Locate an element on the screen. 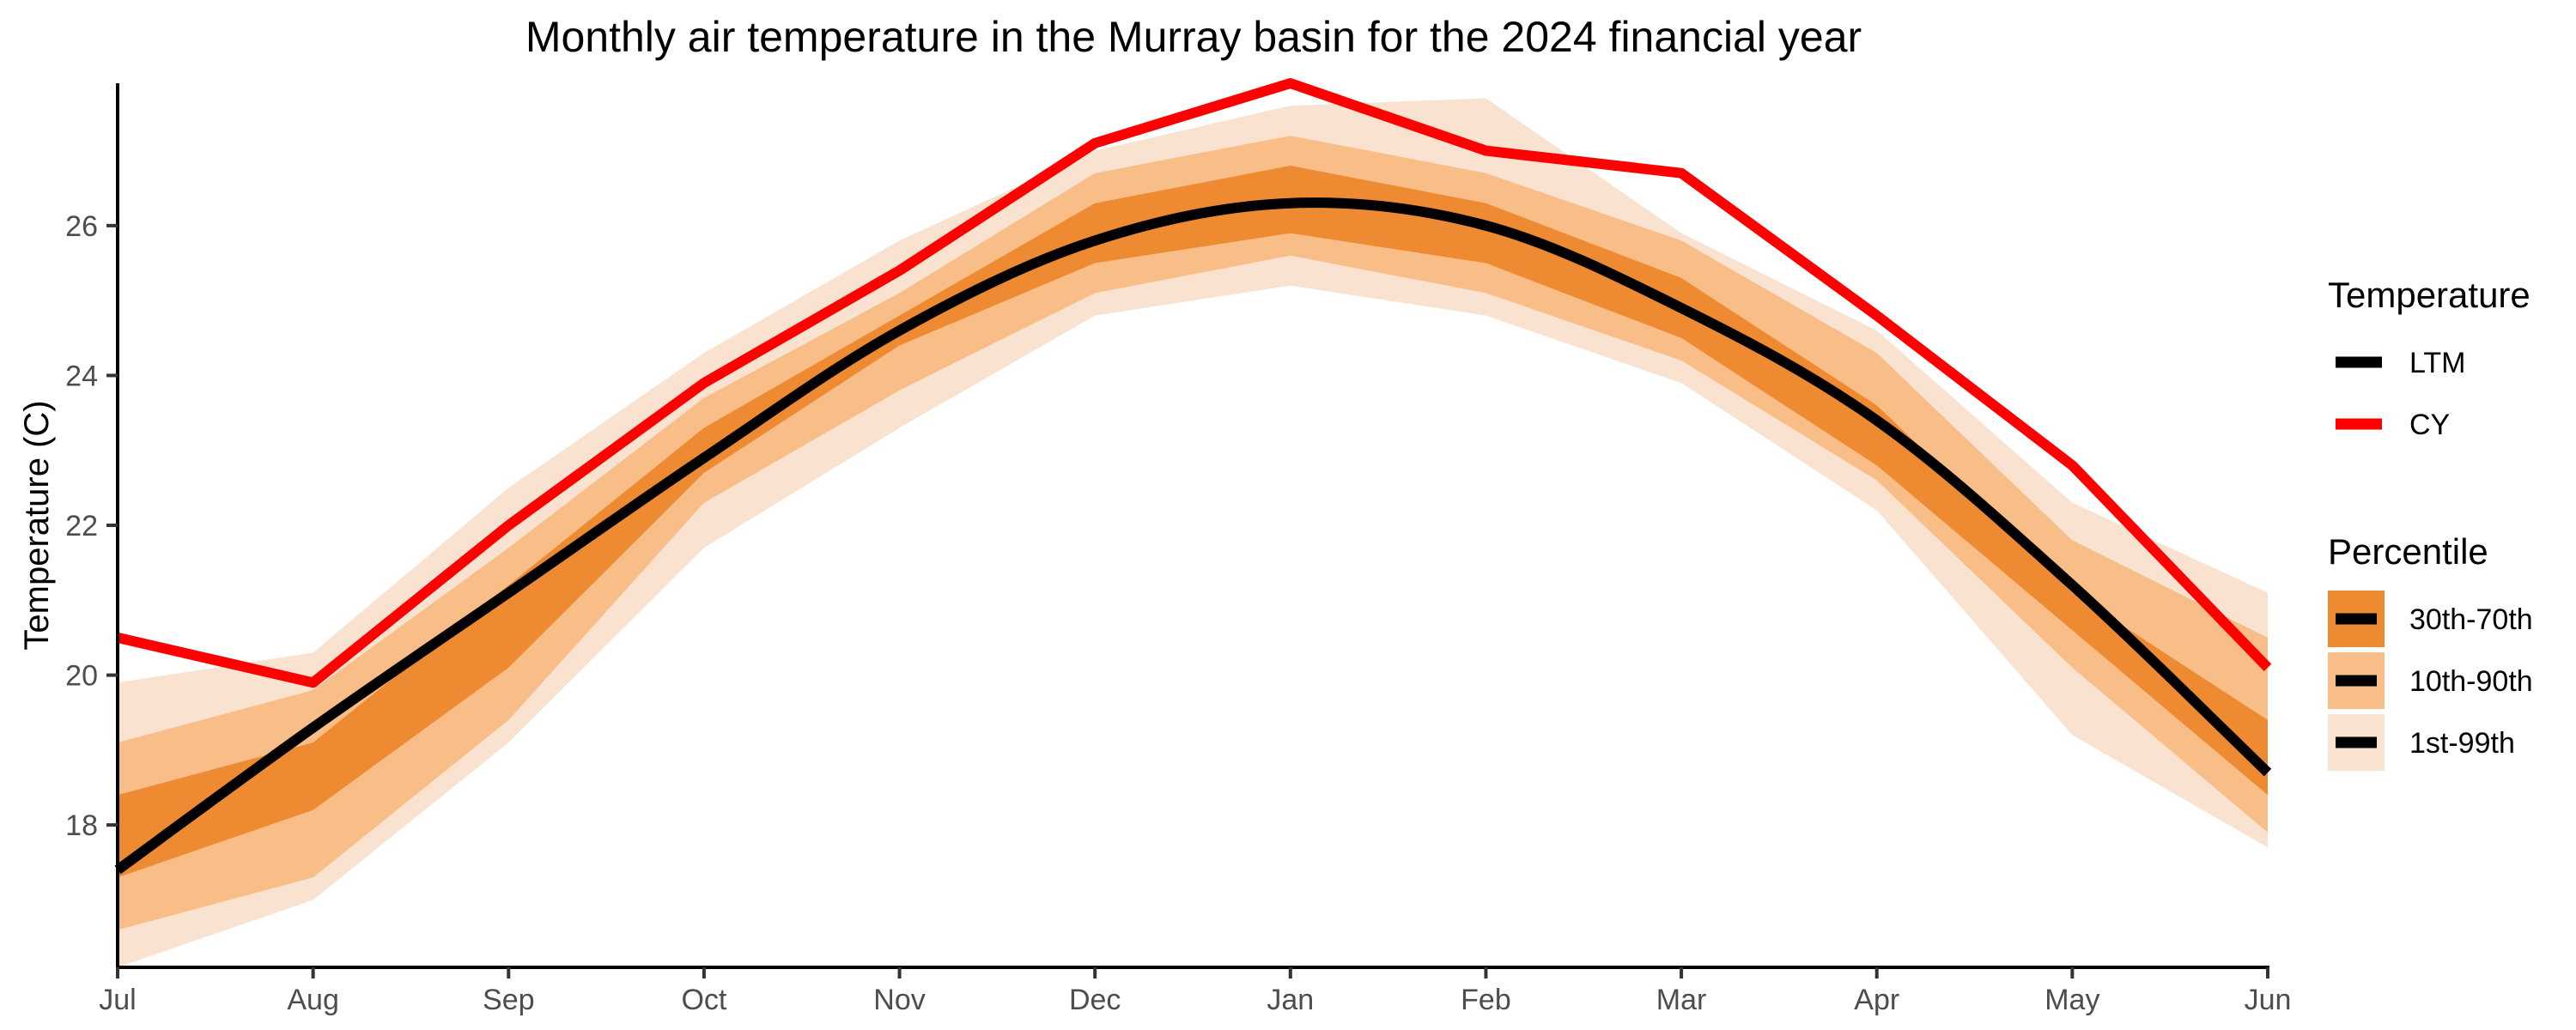 The width and height of the screenshot is (2576, 1030). x-tick-label: Jul is located at coordinates (117, 1000).